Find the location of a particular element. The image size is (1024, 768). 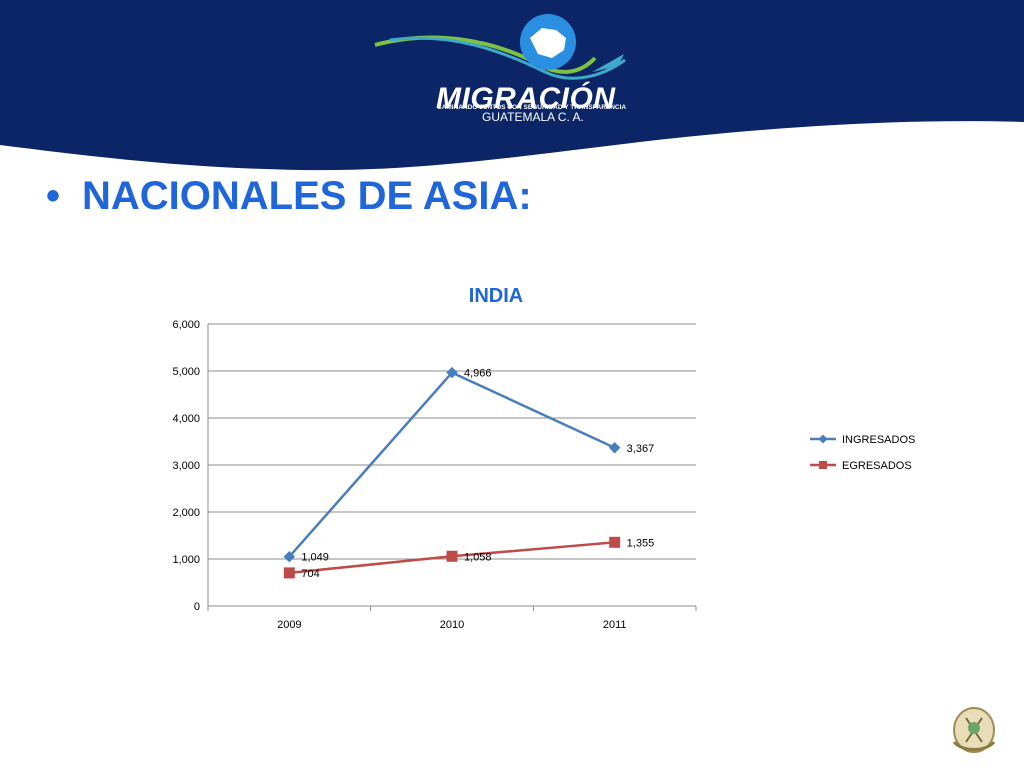

chart-series: 1,049 4,966 3,367 704 1,058 1,355 is located at coordinates (469, 473).